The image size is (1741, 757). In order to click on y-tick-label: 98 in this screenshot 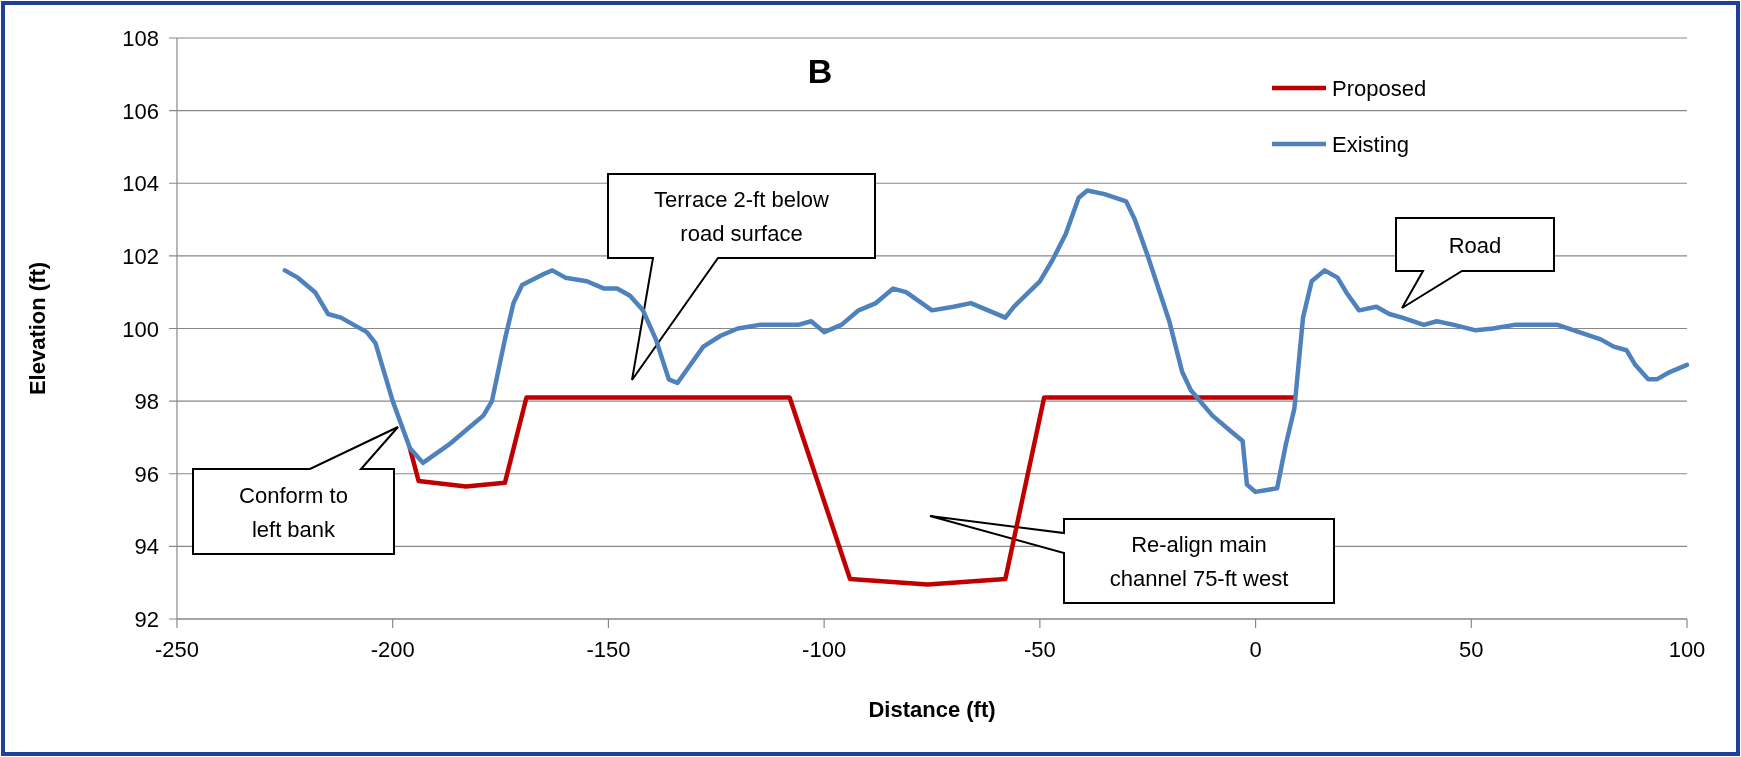, I will do `click(146, 402)`.